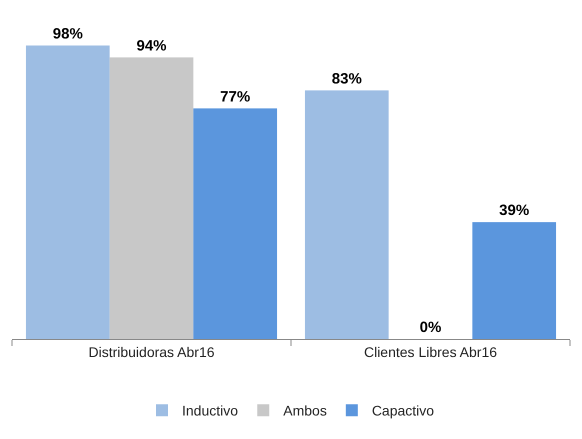  I want to click on legend-label: Inductivo, so click(210, 410).